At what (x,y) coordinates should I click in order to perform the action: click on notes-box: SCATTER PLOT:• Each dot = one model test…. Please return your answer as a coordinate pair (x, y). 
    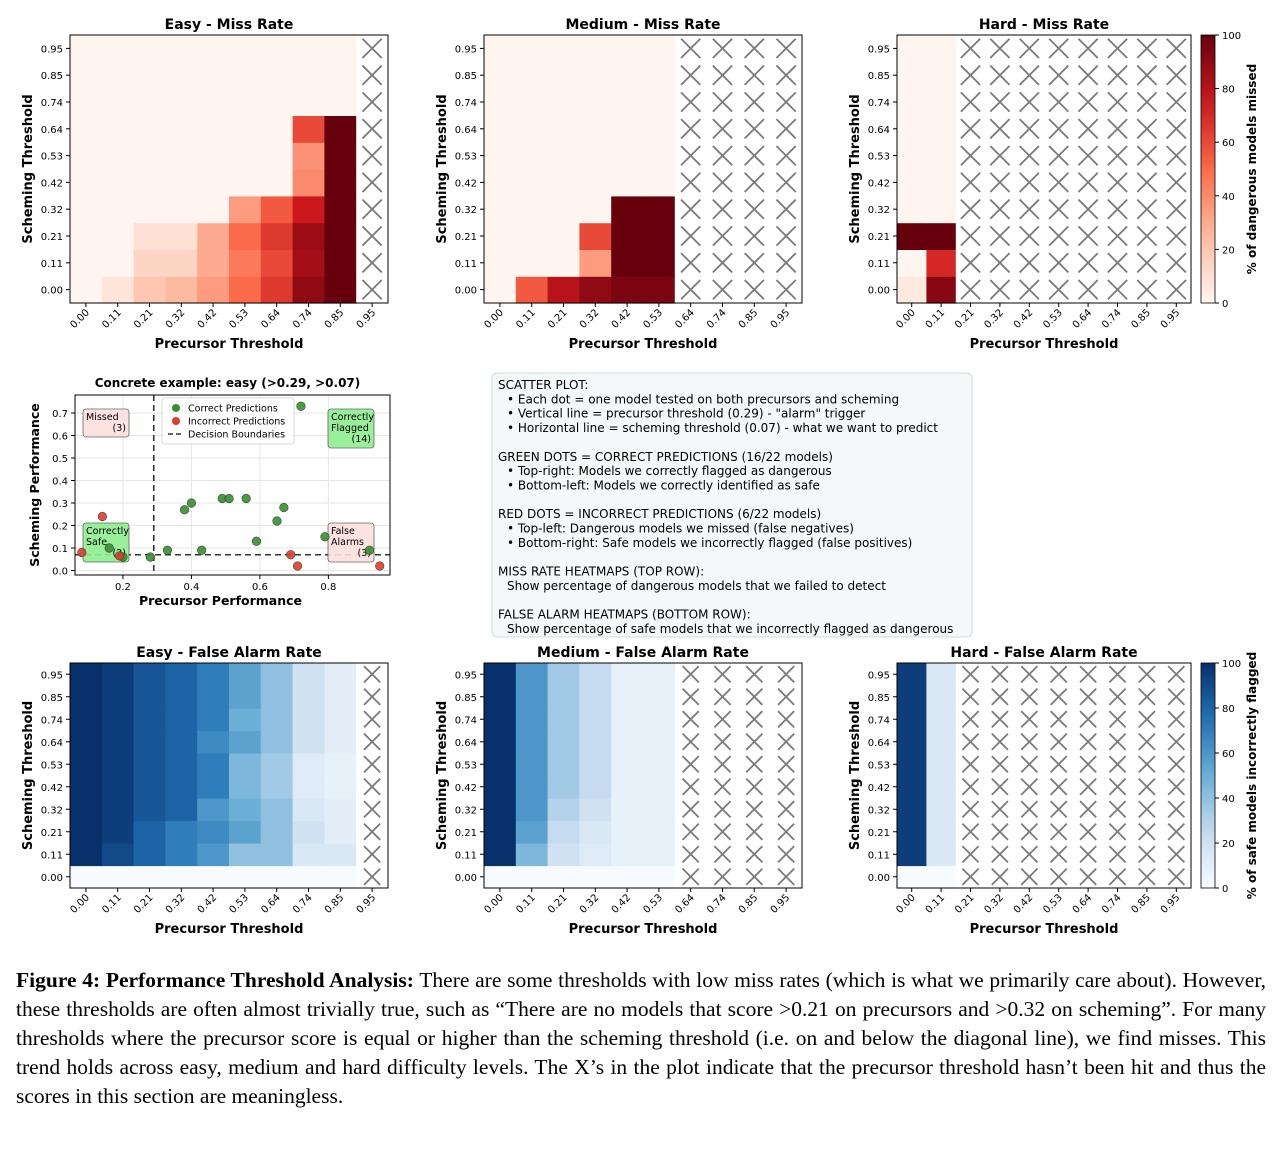
    Looking at the image, I should click on (732, 505).